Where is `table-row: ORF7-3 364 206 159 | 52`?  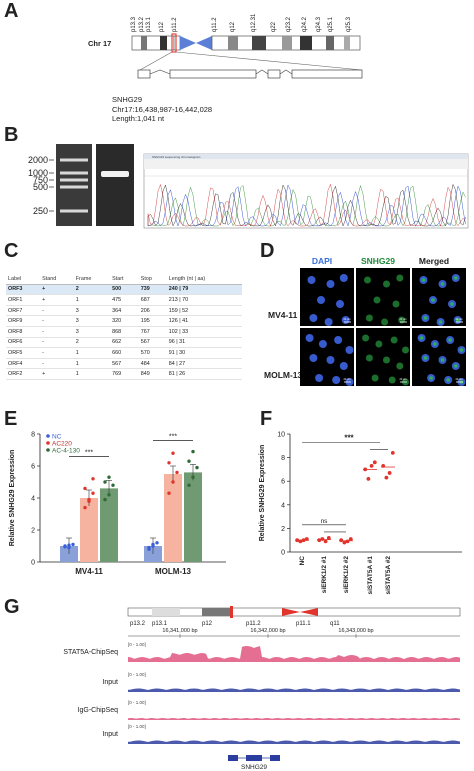
table-row: ORF7-3 364 206 159 | 52 is located at coordinates (124, 311).